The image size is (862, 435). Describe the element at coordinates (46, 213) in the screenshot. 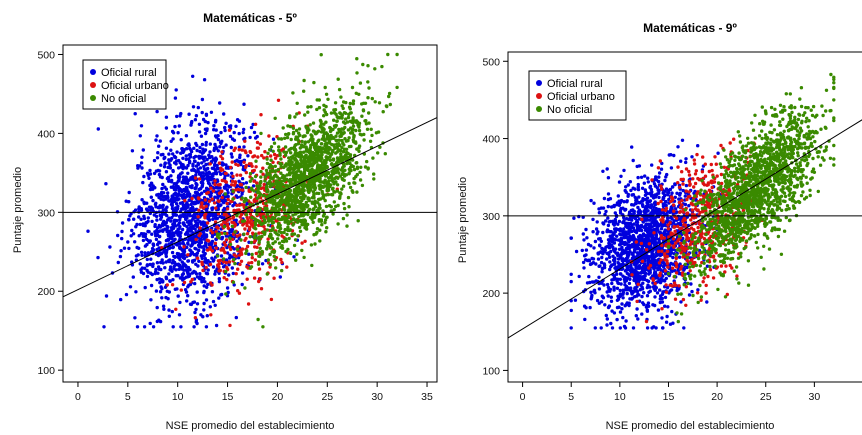

I see `y-tick-label: 300` at that location.